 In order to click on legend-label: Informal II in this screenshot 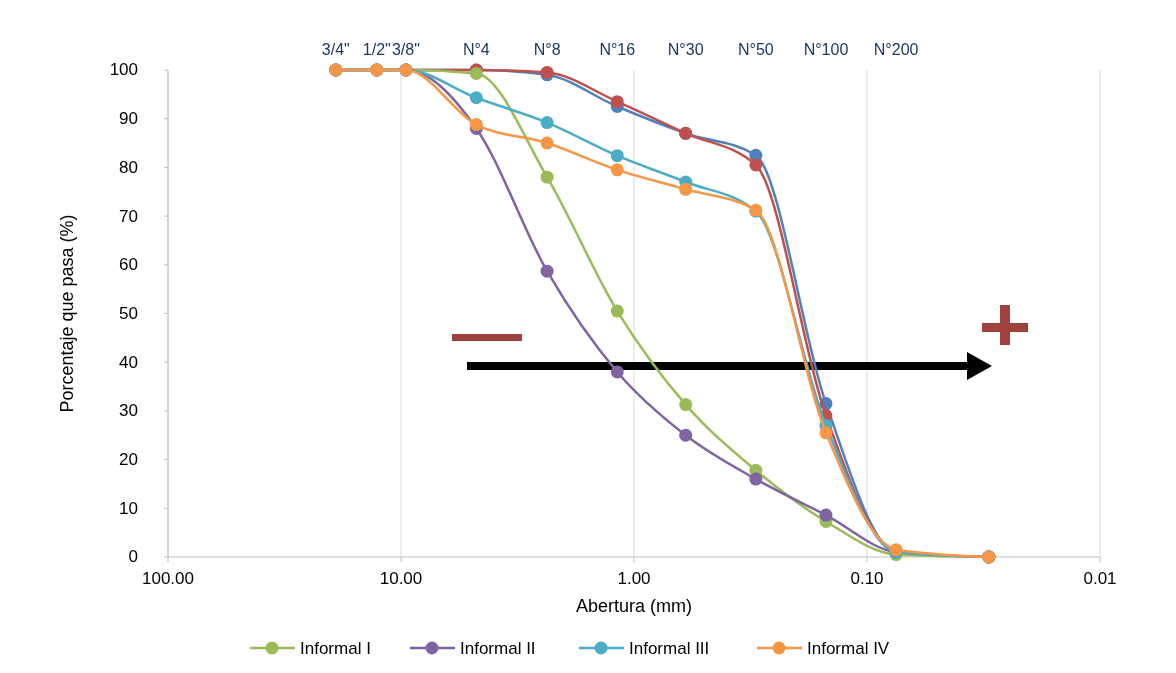, I will do `click(498, 648)`.